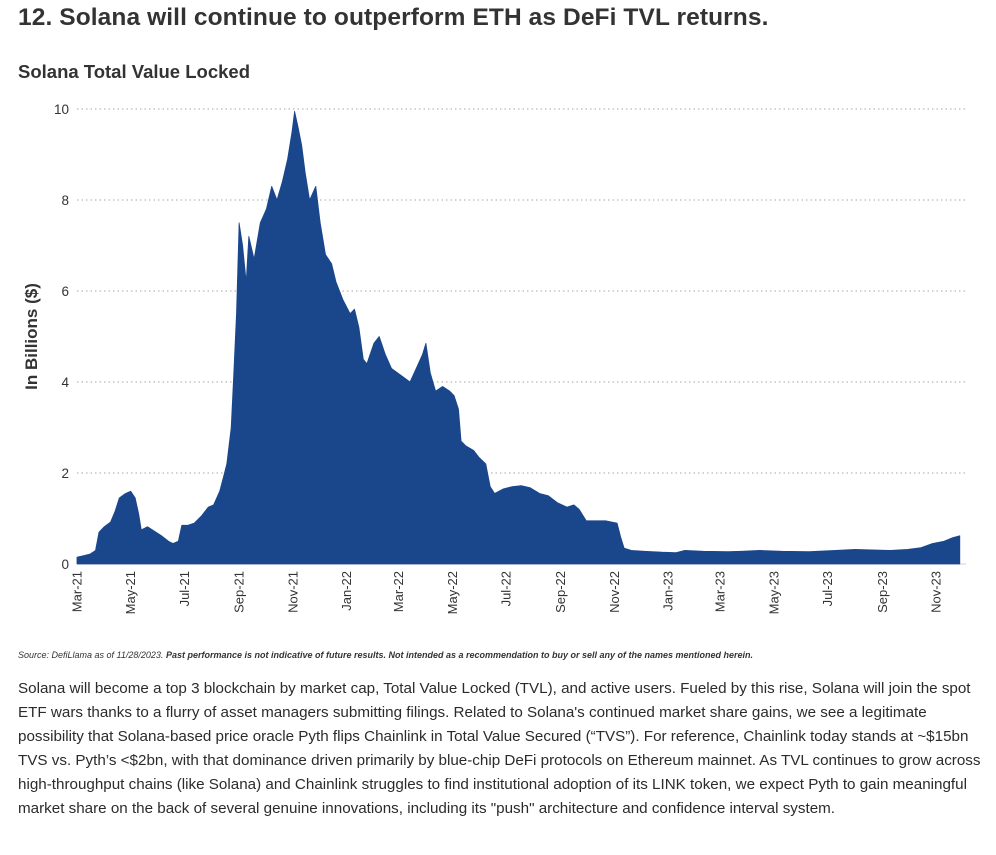  Describe the element at coordinates (65, 473) in the screenshot. I see `y-tick-label: 2` at that location.